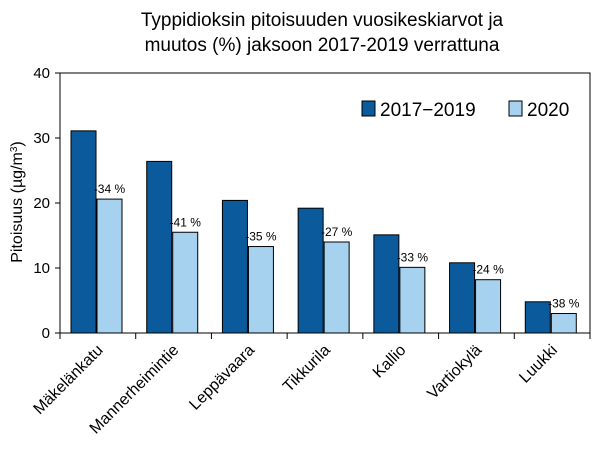  What do you see at coordinates (454, 372) in the screenshot?
I see `category-label: Vartiokylä` at bounding box center [454, 372].